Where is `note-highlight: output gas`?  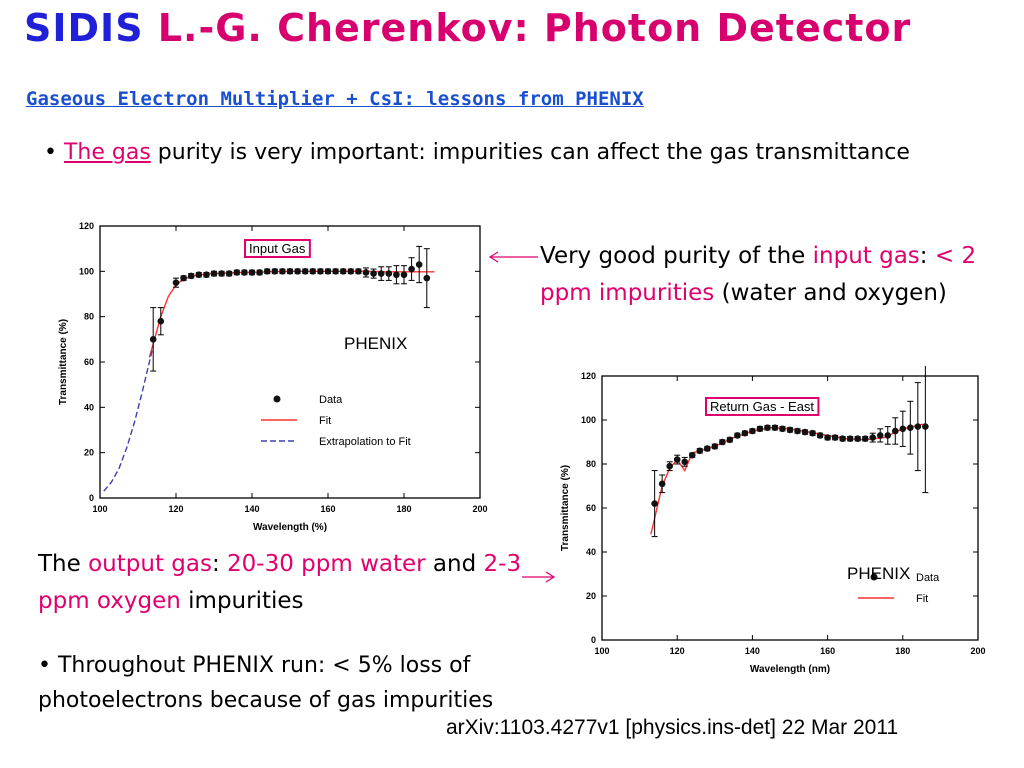
note-highlight: output gas is located at coordinates (150, 564).